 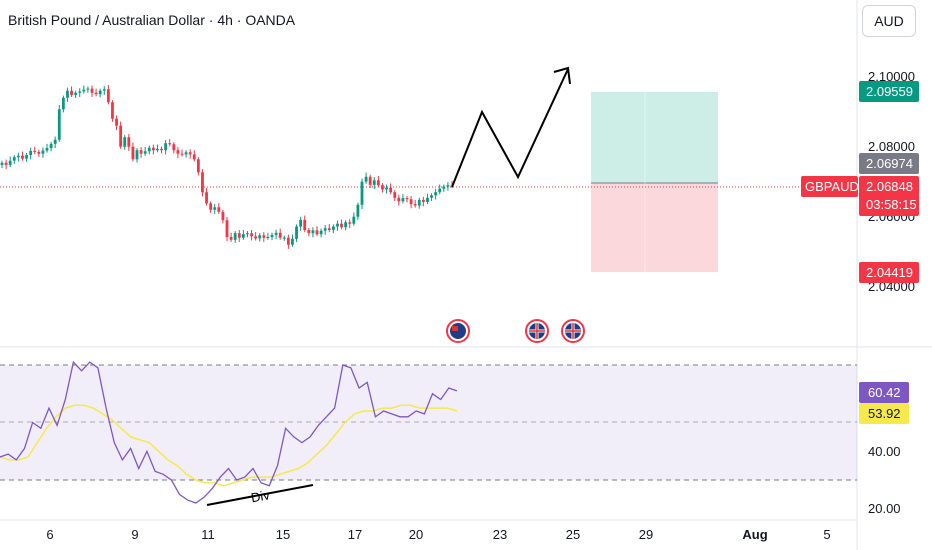 What do you see at coordinates (510, 128) in the screenshot?
I see `projection-path` at bounding box center [510, 128].